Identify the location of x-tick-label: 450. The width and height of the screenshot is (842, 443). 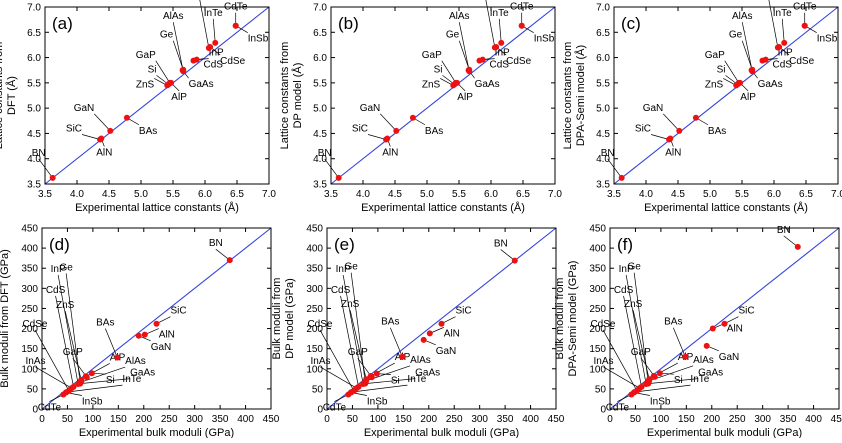
(836, 419).